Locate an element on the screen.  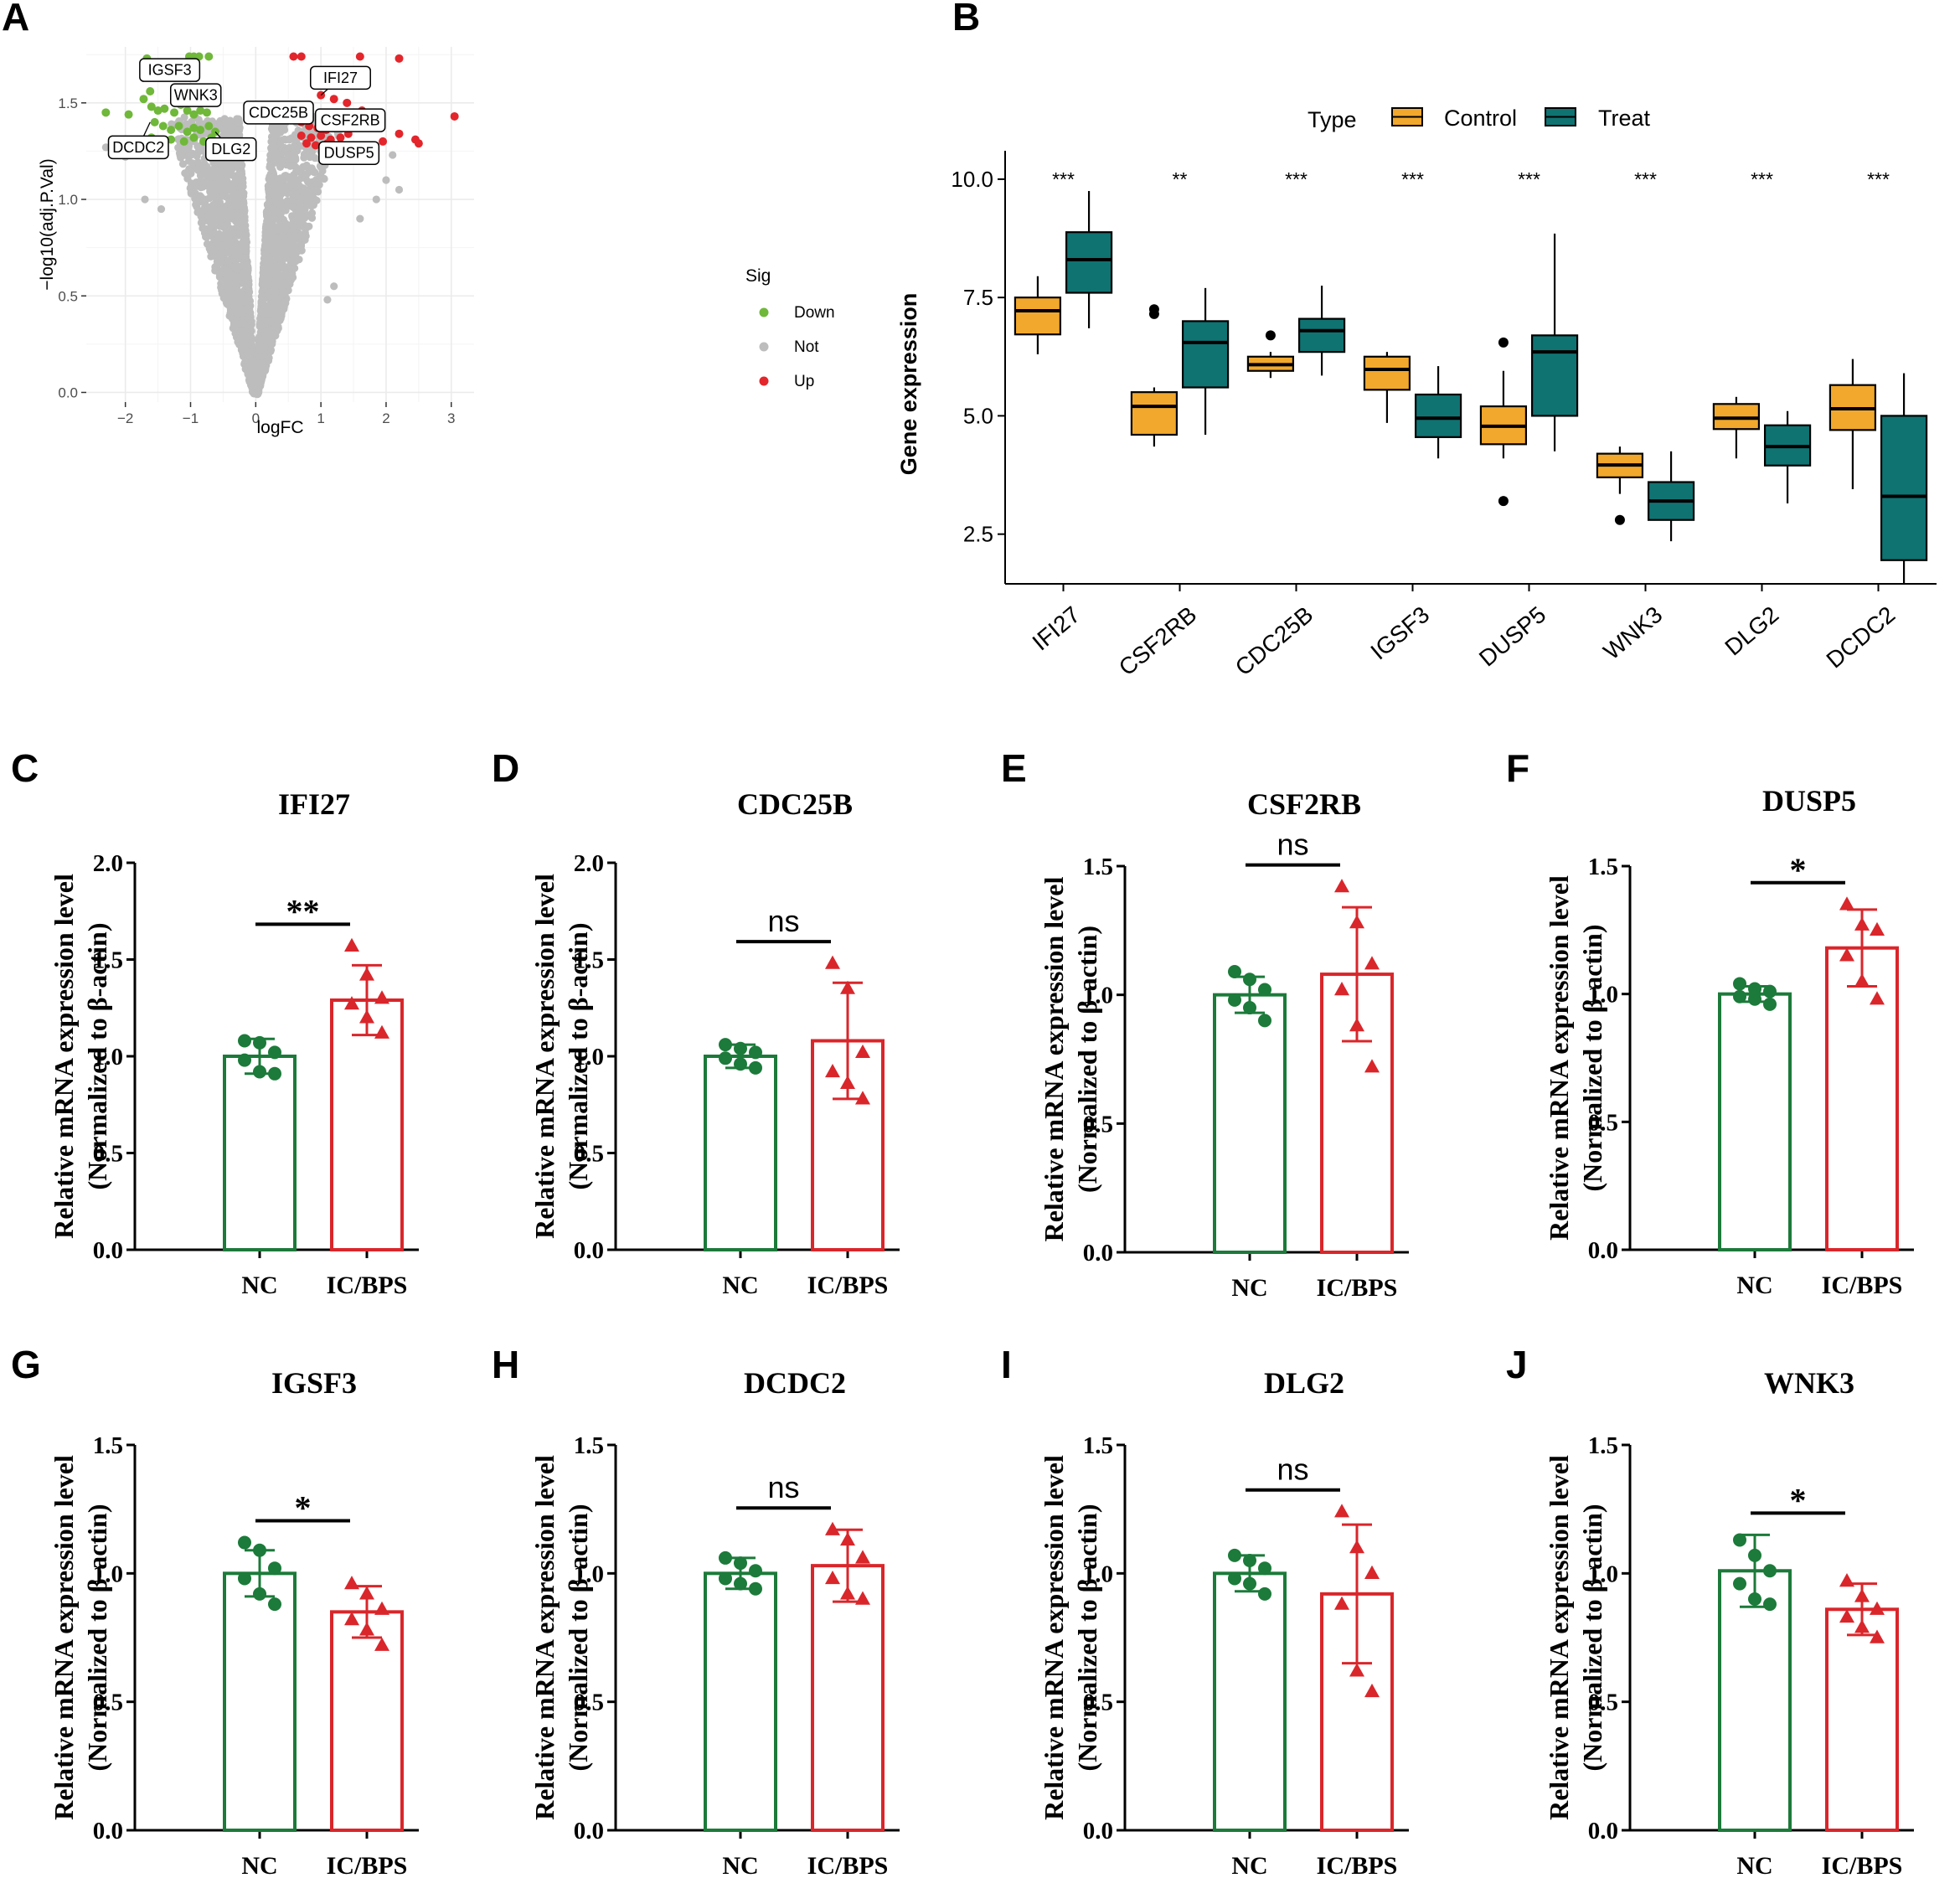
outlier-point is located at coordinates (1154, 309).